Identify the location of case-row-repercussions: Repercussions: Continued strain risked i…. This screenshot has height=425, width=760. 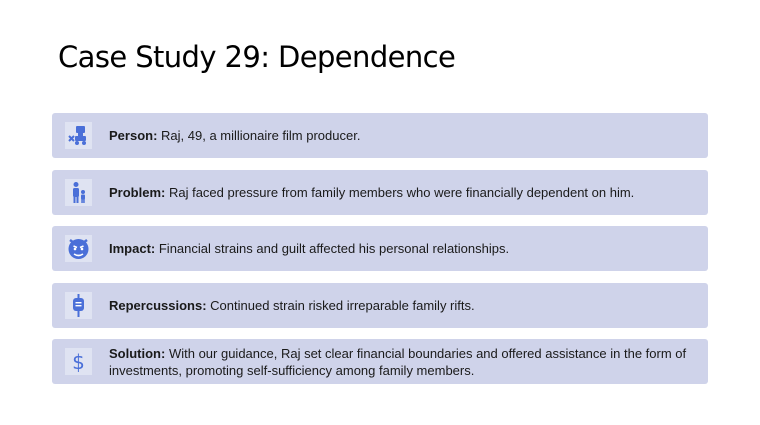
(380, 305).